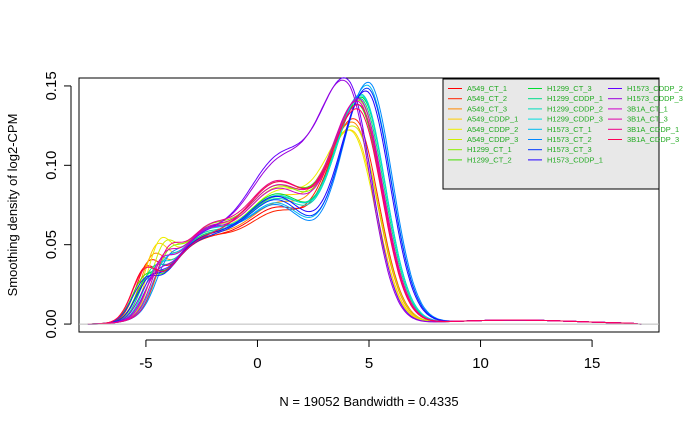 This screenshot has height=432, width=700. Describe the element at coordinates (492, 119) in the screenshot. I see `legend-label: A549_CDDP_1` at that location.